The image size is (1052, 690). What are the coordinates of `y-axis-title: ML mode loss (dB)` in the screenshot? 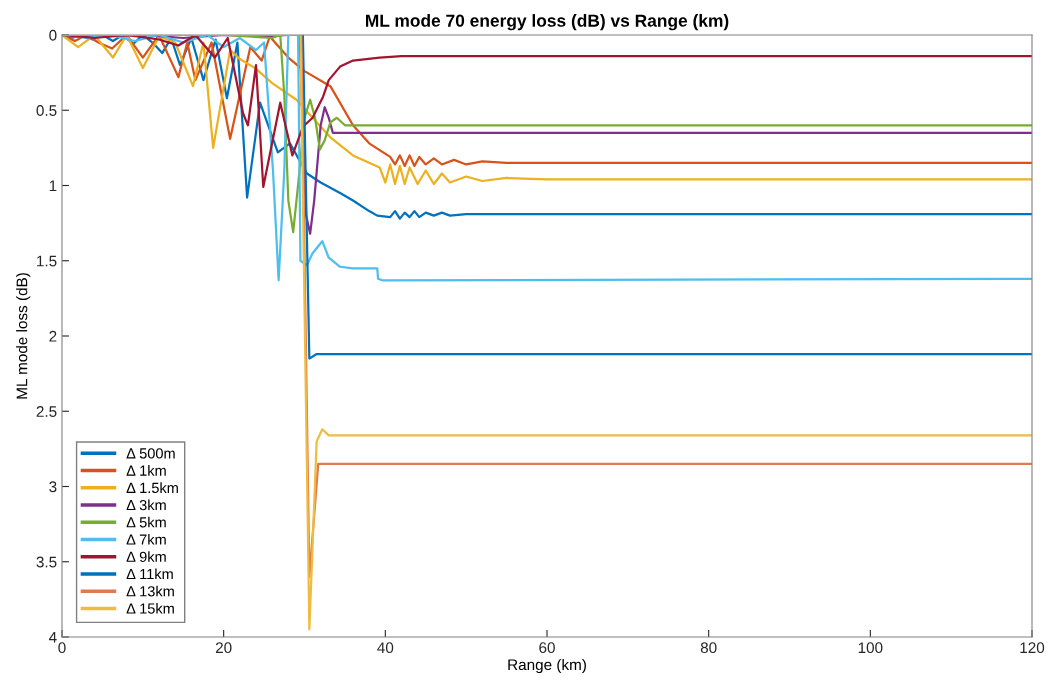 It's located at (23, 336).